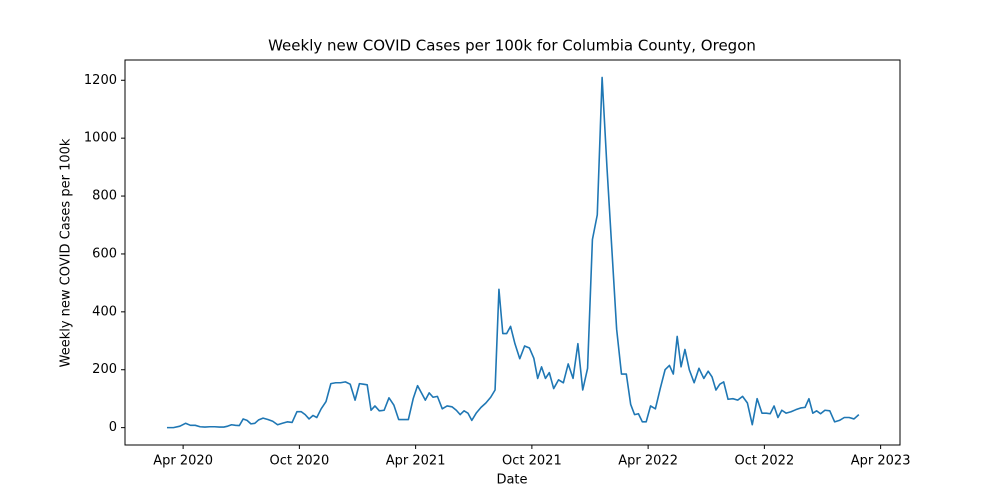 The width and height of the screenshot is (1000, 500). I want to click on y-tick-label: 400, so click(104, 311).